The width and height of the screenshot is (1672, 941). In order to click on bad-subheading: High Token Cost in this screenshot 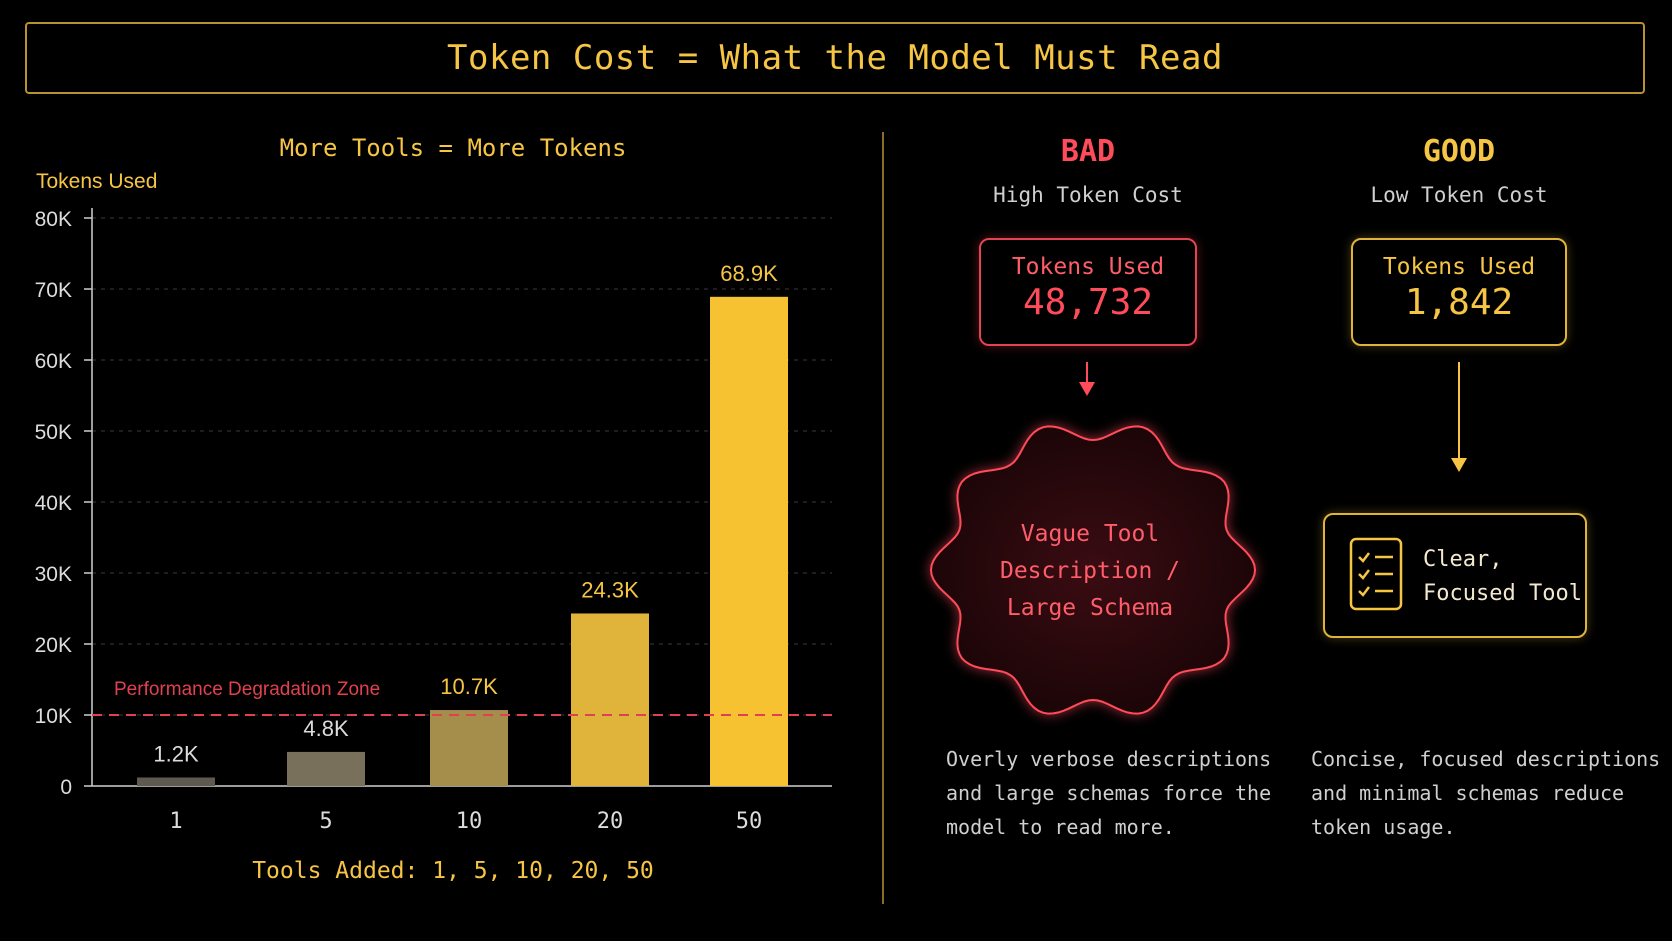, I will do `click(1088, 195)`.